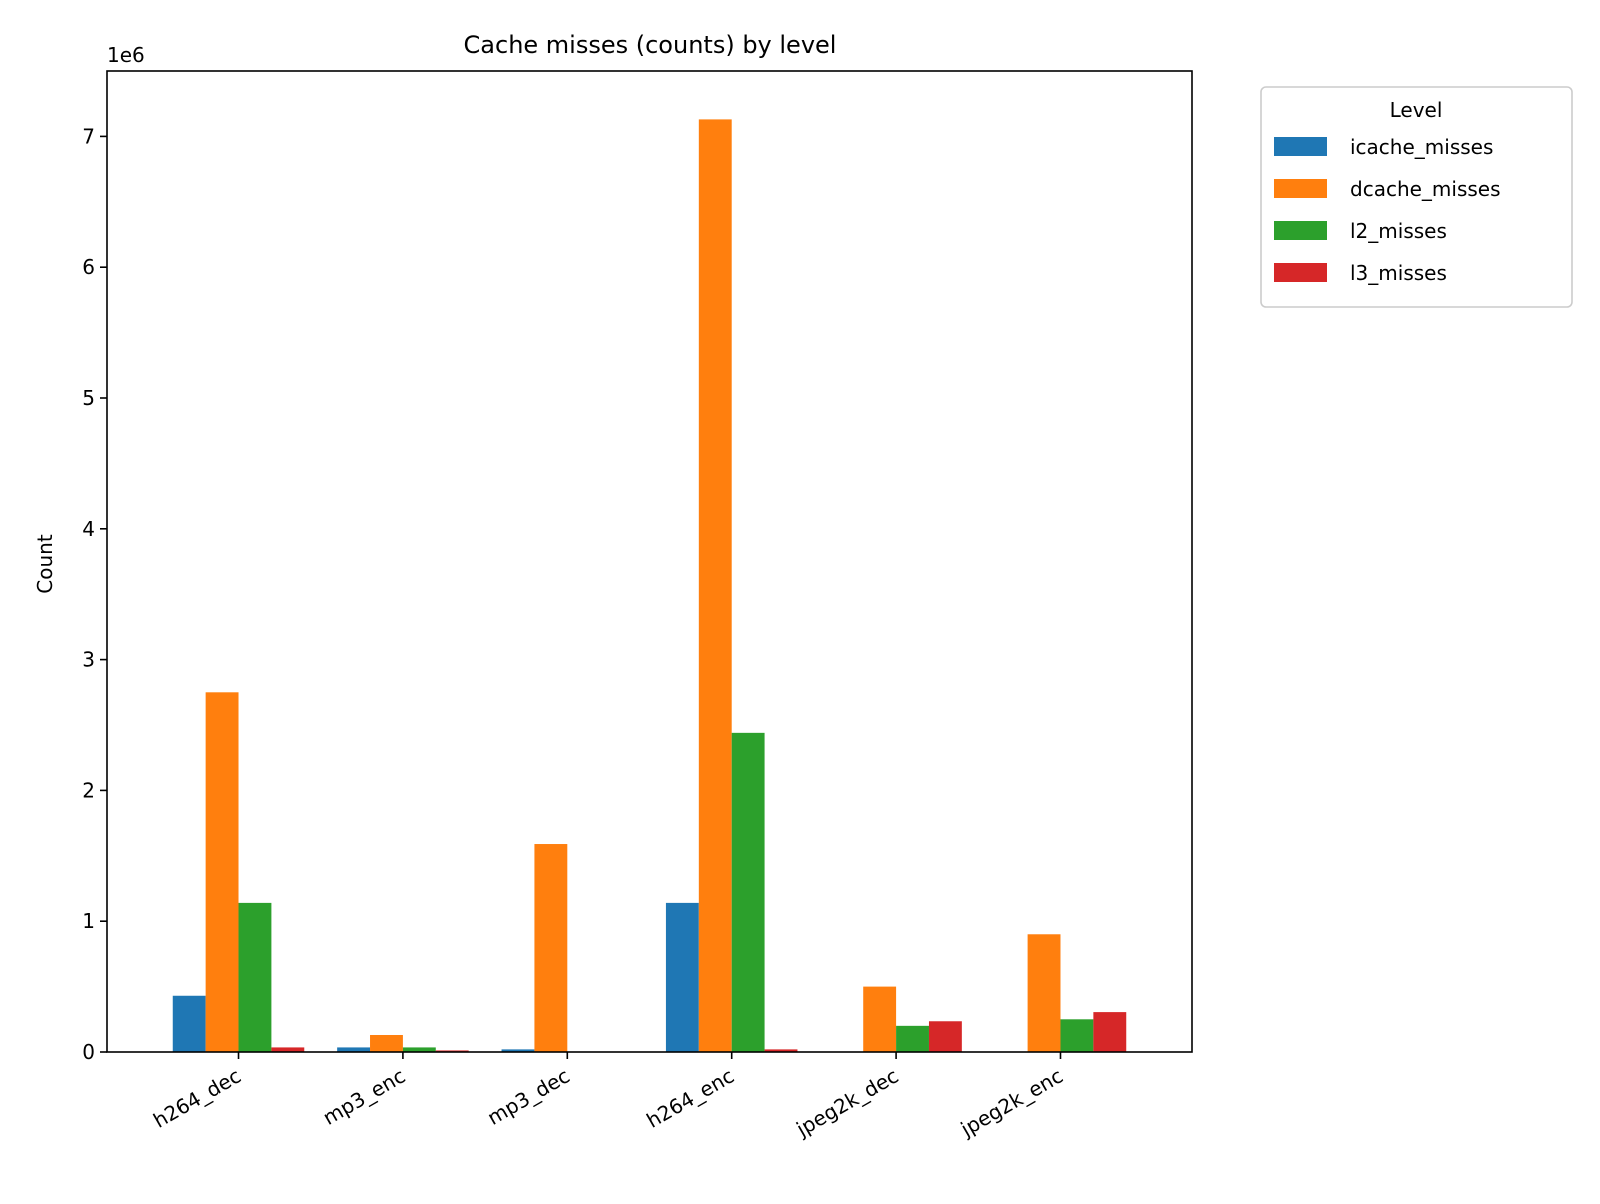 Image resolution: width=1600 pixels, height=1204 pixels. What do you see at coordinates (1300, 230) in the screenshot?
I see `legend-swatch-l2_misses` at bounding box center [1300, 230].